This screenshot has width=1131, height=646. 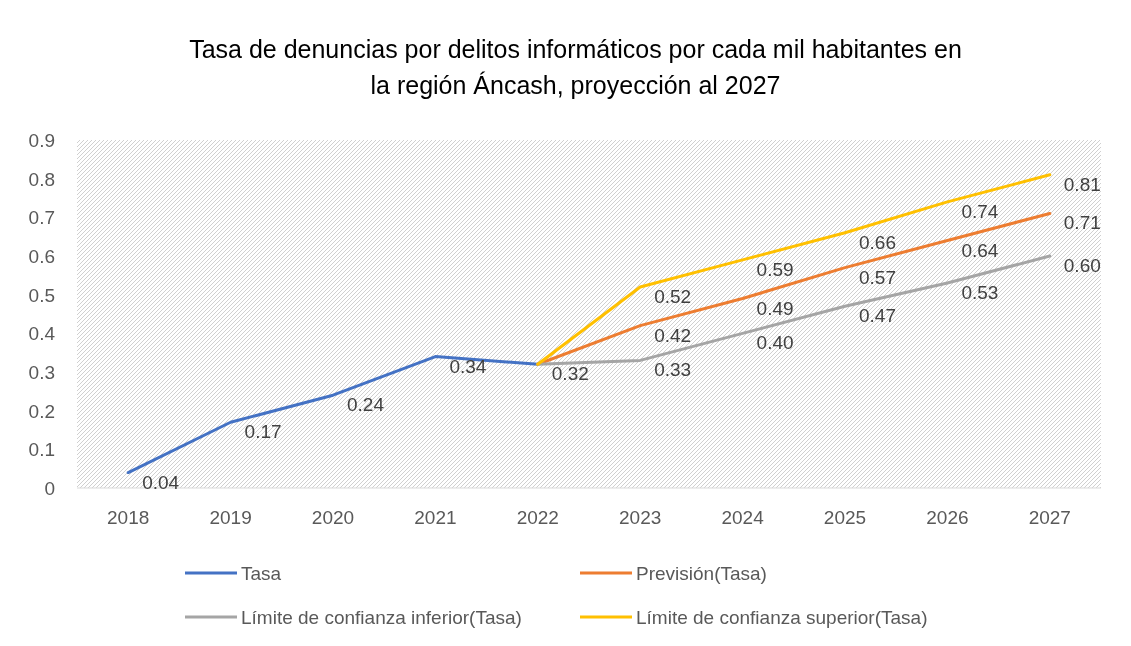 I want to click on y-tick-label: 0.8, so click(x=41, y=179).